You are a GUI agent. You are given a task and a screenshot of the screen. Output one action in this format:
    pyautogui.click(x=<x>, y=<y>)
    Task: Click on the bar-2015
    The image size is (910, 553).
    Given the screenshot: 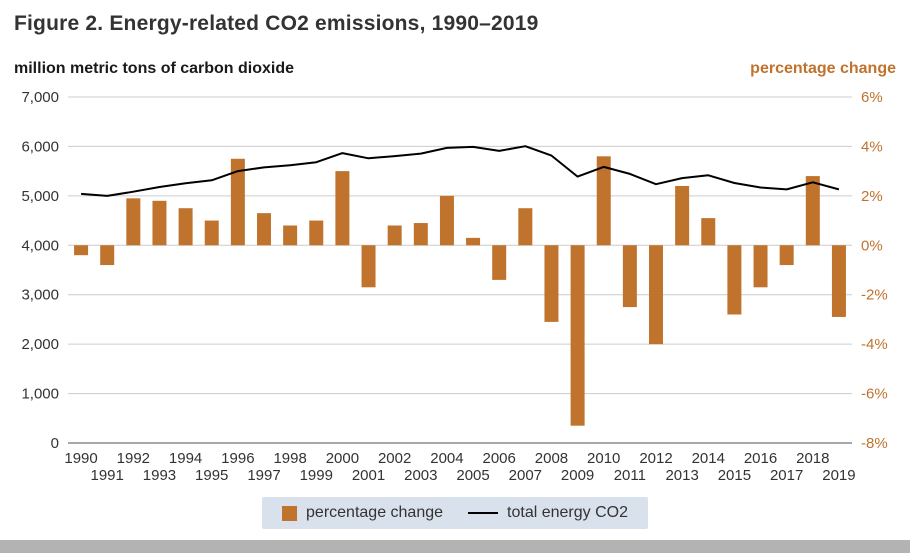 What is the action you would take?
    pyautogui.click(x=734, y=280)
    